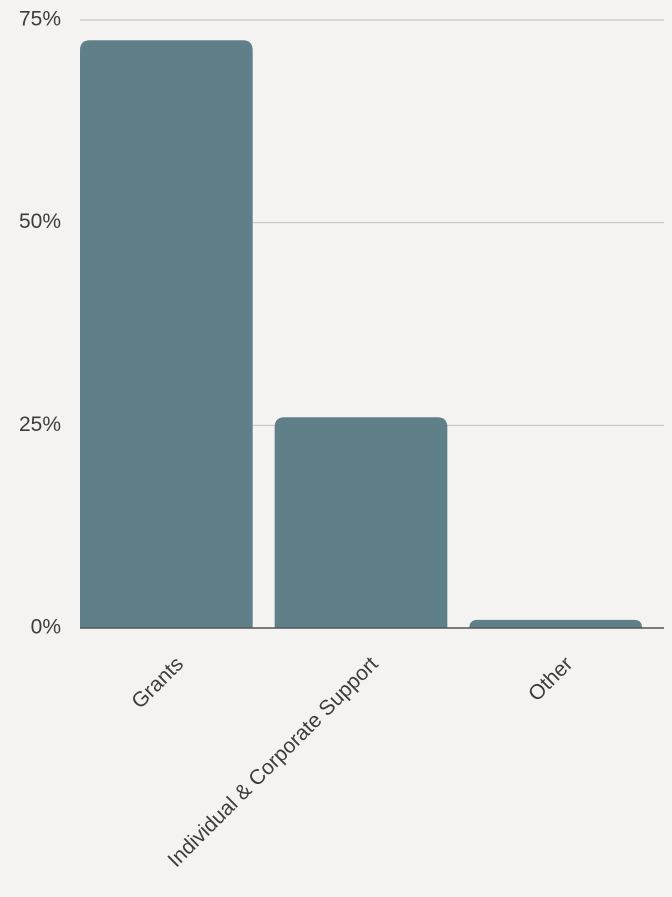 This screenshot has height=897, width=672. Describe the element at coordinates (272, 761) in the screenshot. I see `x-tick-label: Individual & Corporate Support` at that location.